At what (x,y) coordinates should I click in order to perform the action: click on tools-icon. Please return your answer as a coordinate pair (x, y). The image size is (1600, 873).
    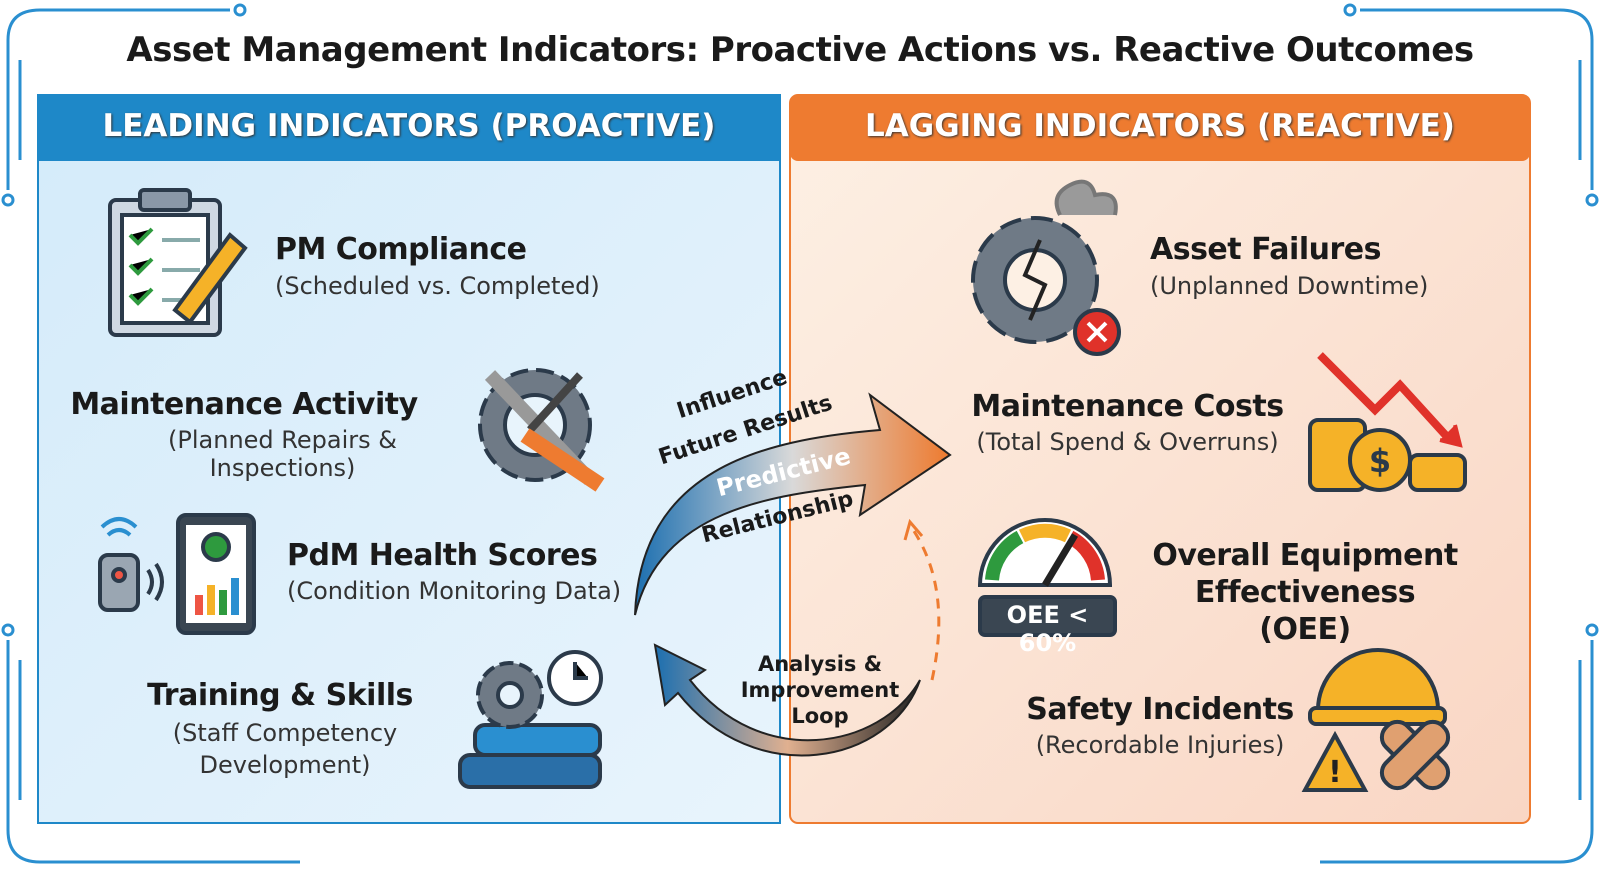
    Looking at the image, I should click on (541, 430).